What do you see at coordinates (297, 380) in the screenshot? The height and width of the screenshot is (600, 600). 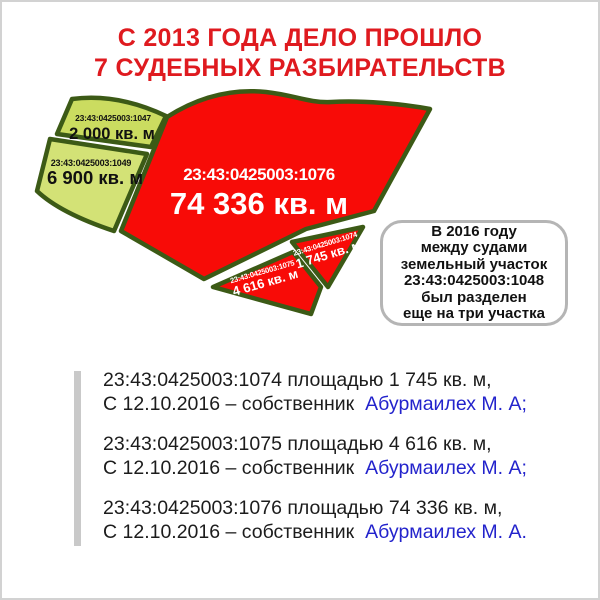 I see `ownership-item-line1: 23:43:0425003:1074 площадью 1 745 кв. м,` at bounding box center [297, 380].